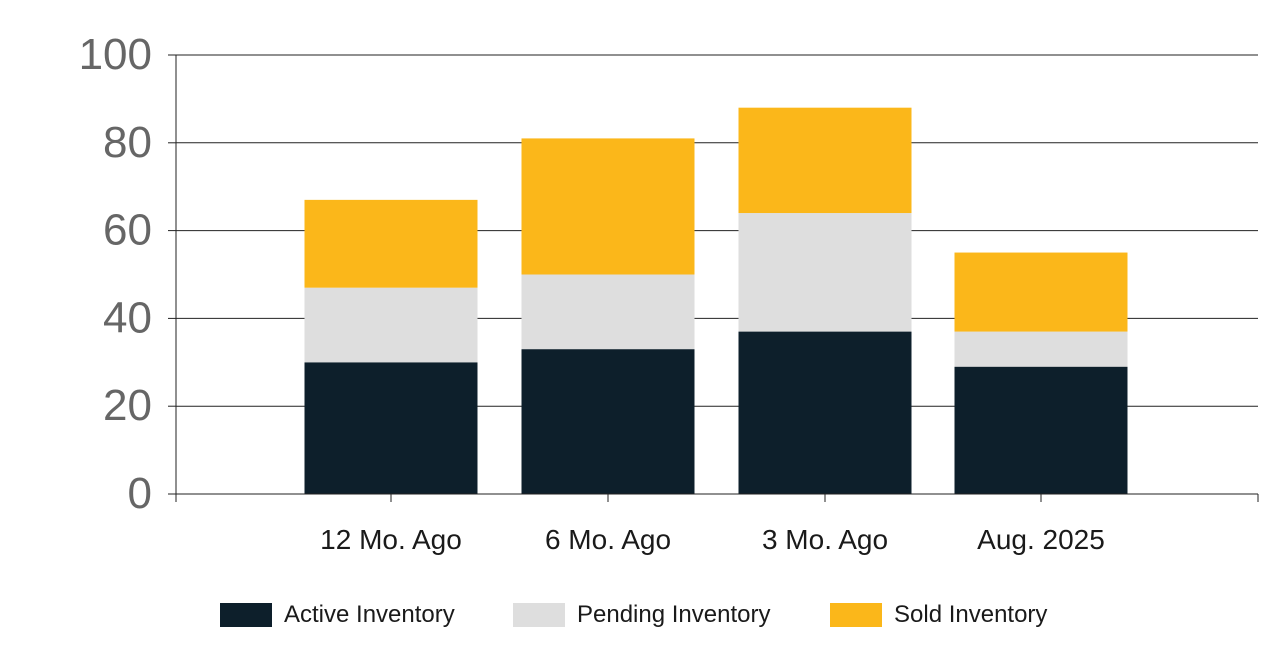 This screenshot has width=1261, height=663. Describe the element at coordinates (674, 614) in the screenshot. I see `legend-label-pending-inventory: Pending Inventory` at that location.